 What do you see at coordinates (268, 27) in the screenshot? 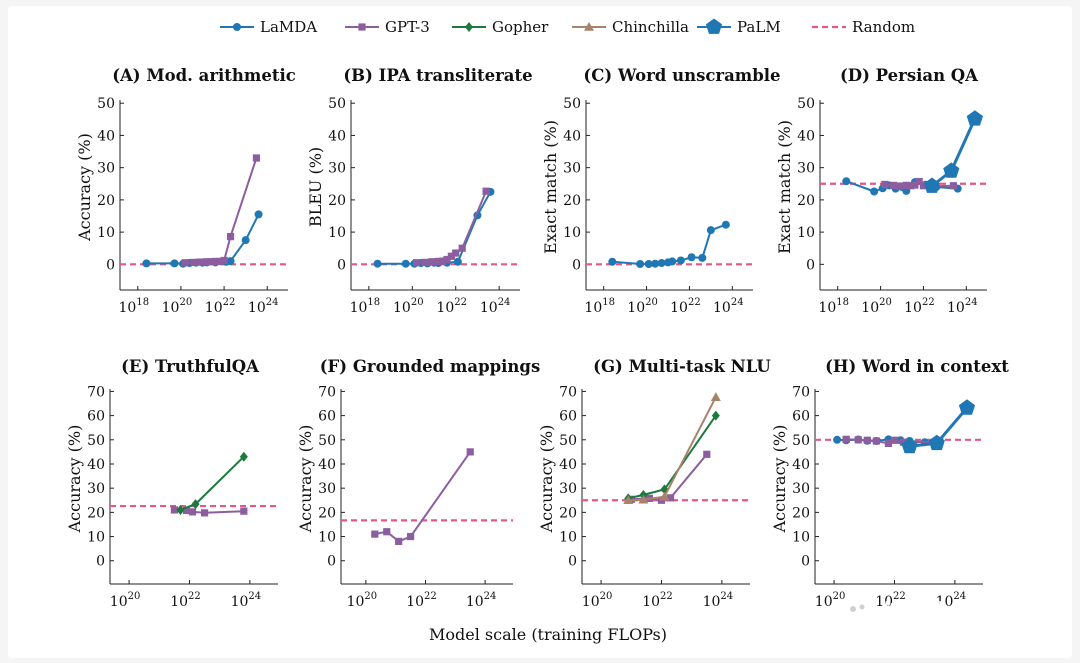
I see `legend-item-lamda: LaMDA` at bounding box center [268, 27].